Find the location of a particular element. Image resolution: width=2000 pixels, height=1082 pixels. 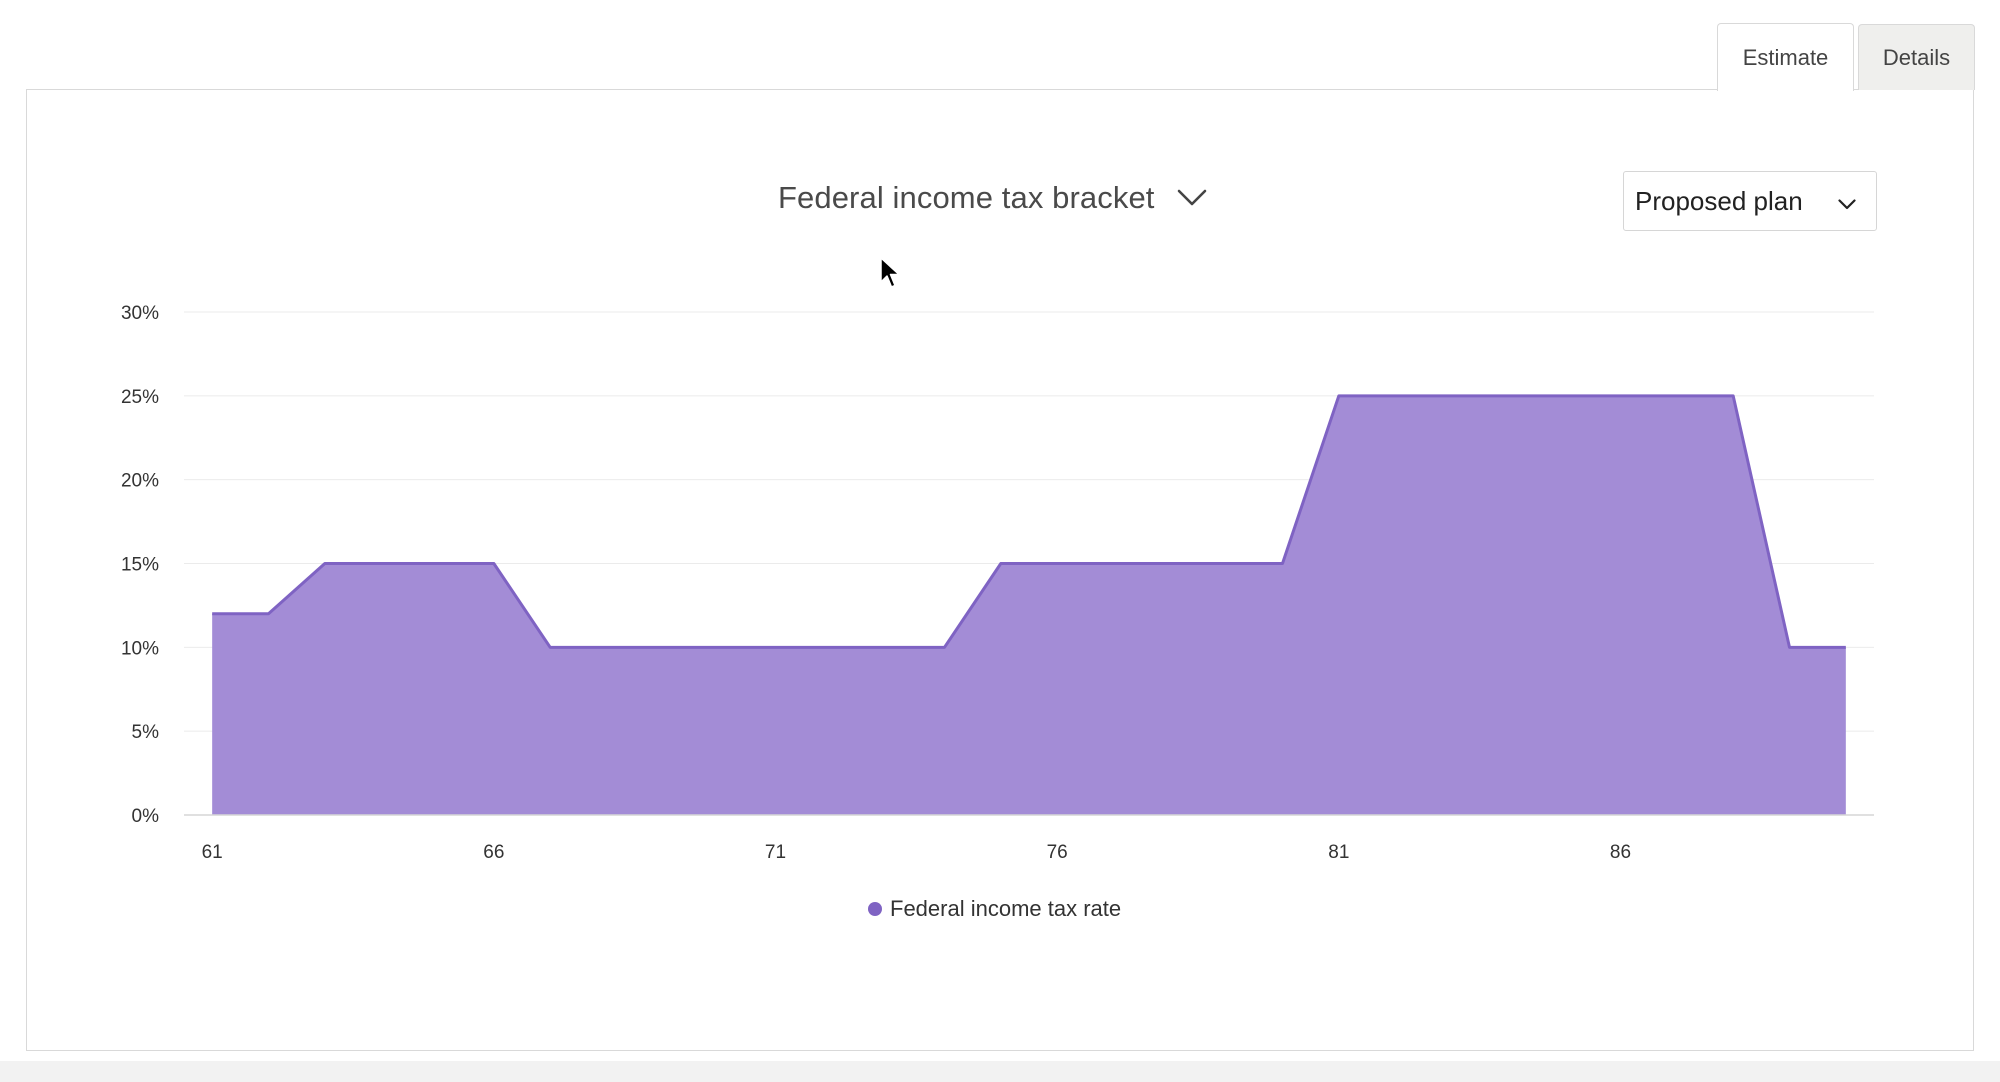

x-tick-label: 76 is located at coordinates (1057, 852).